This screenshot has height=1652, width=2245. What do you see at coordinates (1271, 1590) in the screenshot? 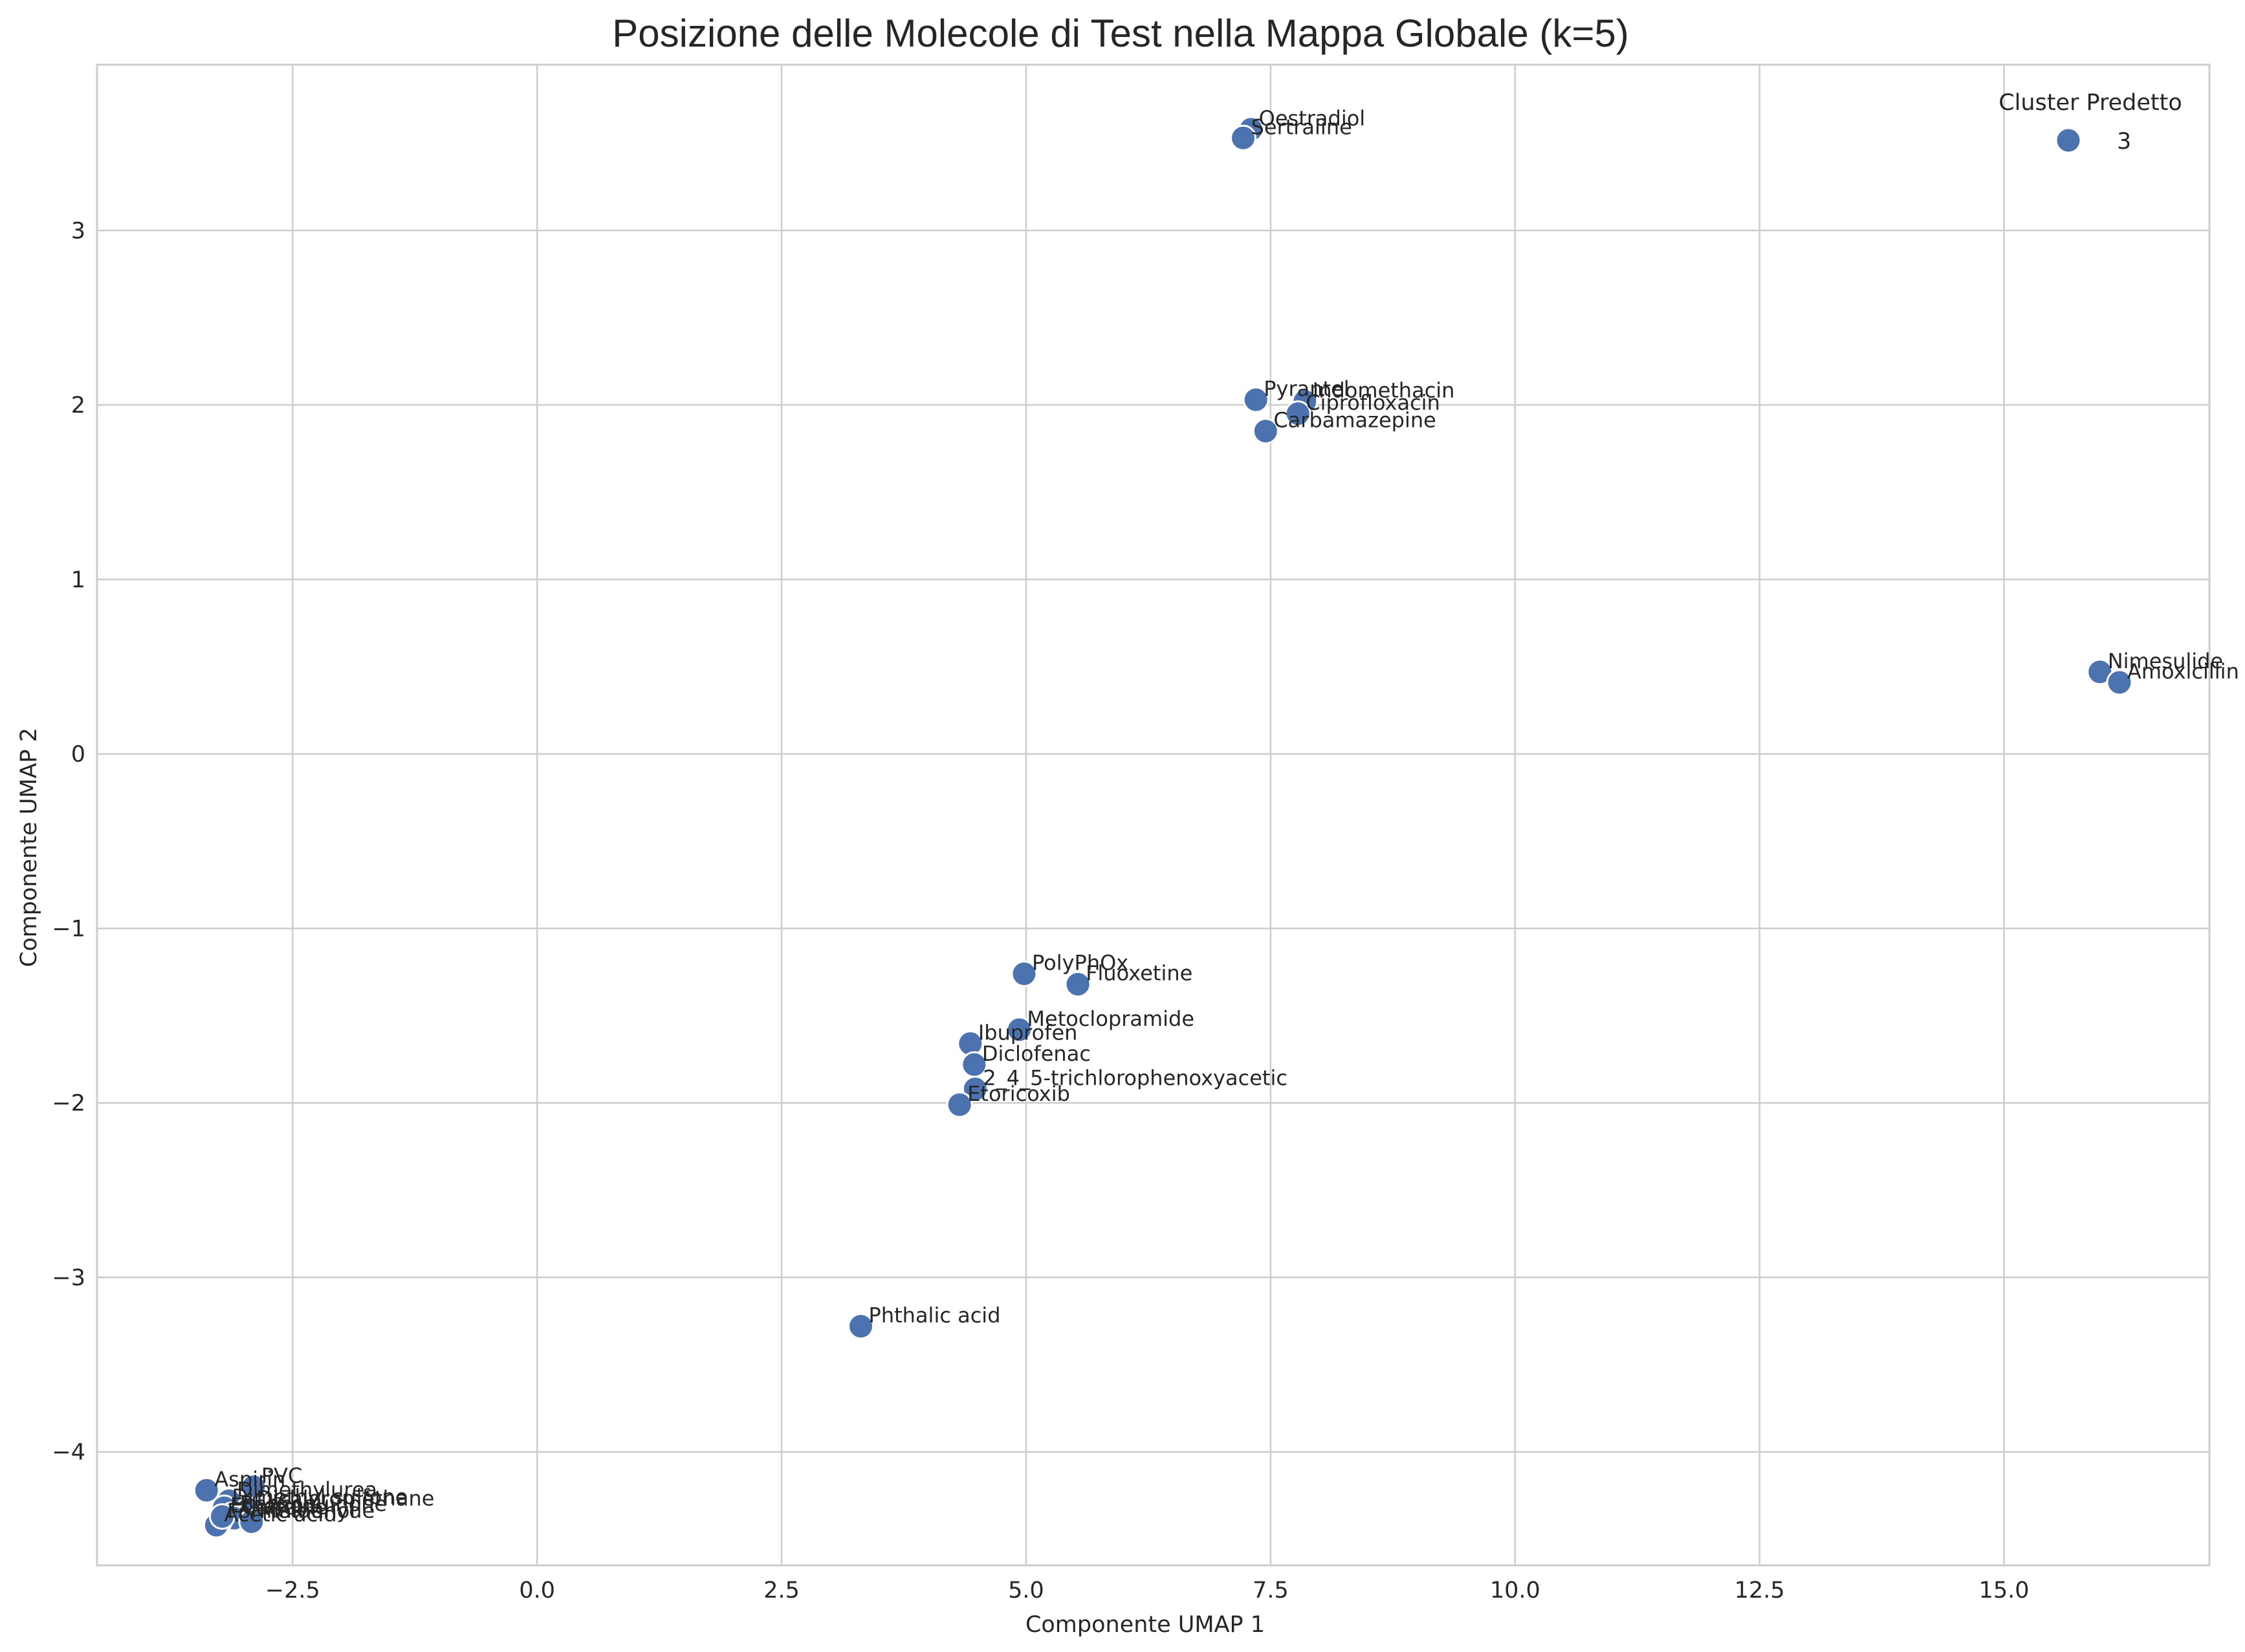
I see `x-tick-label: 7.5` at bounding box center [1271, 1590].